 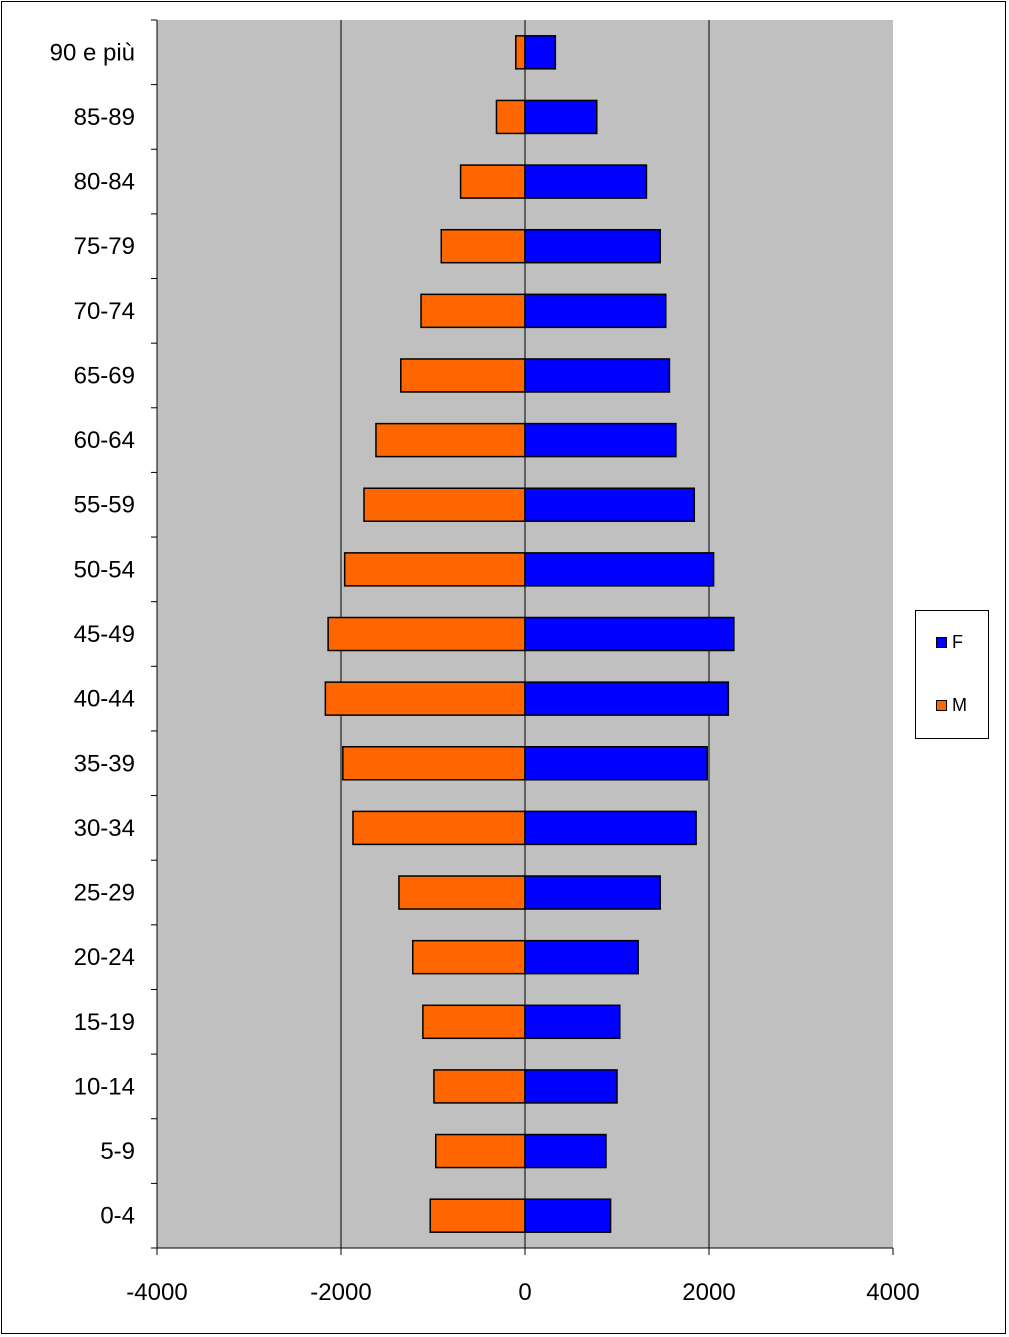 What do you see at coordinates (92, 52) in the screenshot?
I see `y-tick-label: 90 e più` at bounding box center [92, 52].